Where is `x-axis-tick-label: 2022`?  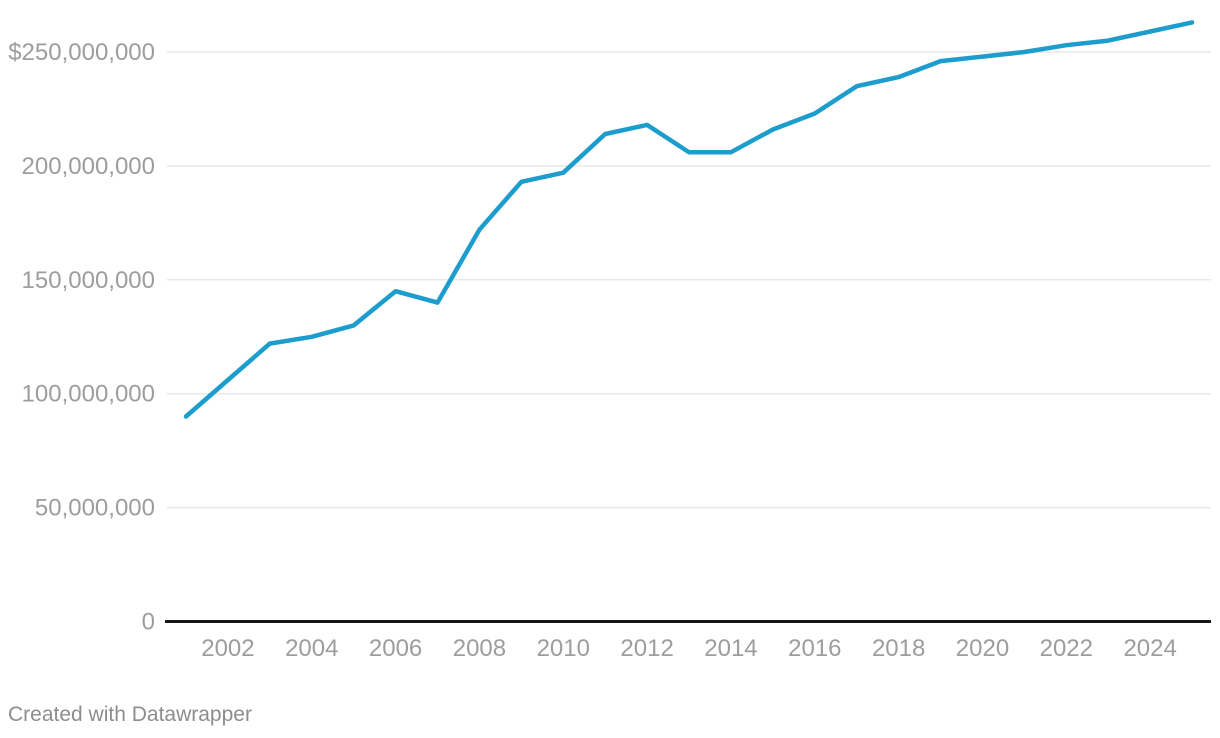
x-axis-tick-label: 2022 is located at coordinates (1066, 648).